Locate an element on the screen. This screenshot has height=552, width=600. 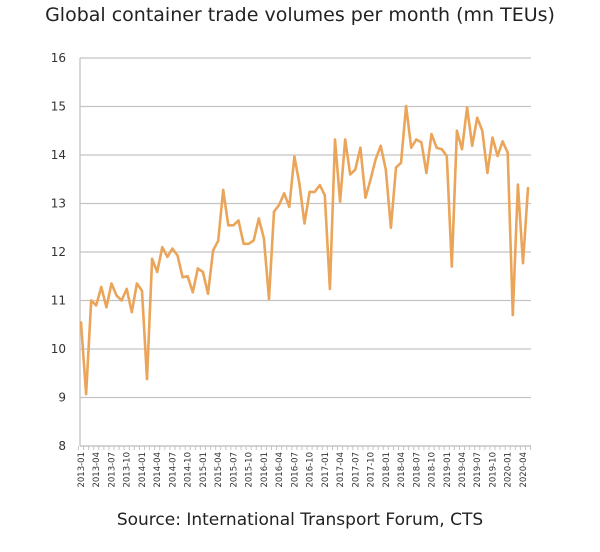
x-tick-label: 2016-10 is located at coordinates (311, 470).